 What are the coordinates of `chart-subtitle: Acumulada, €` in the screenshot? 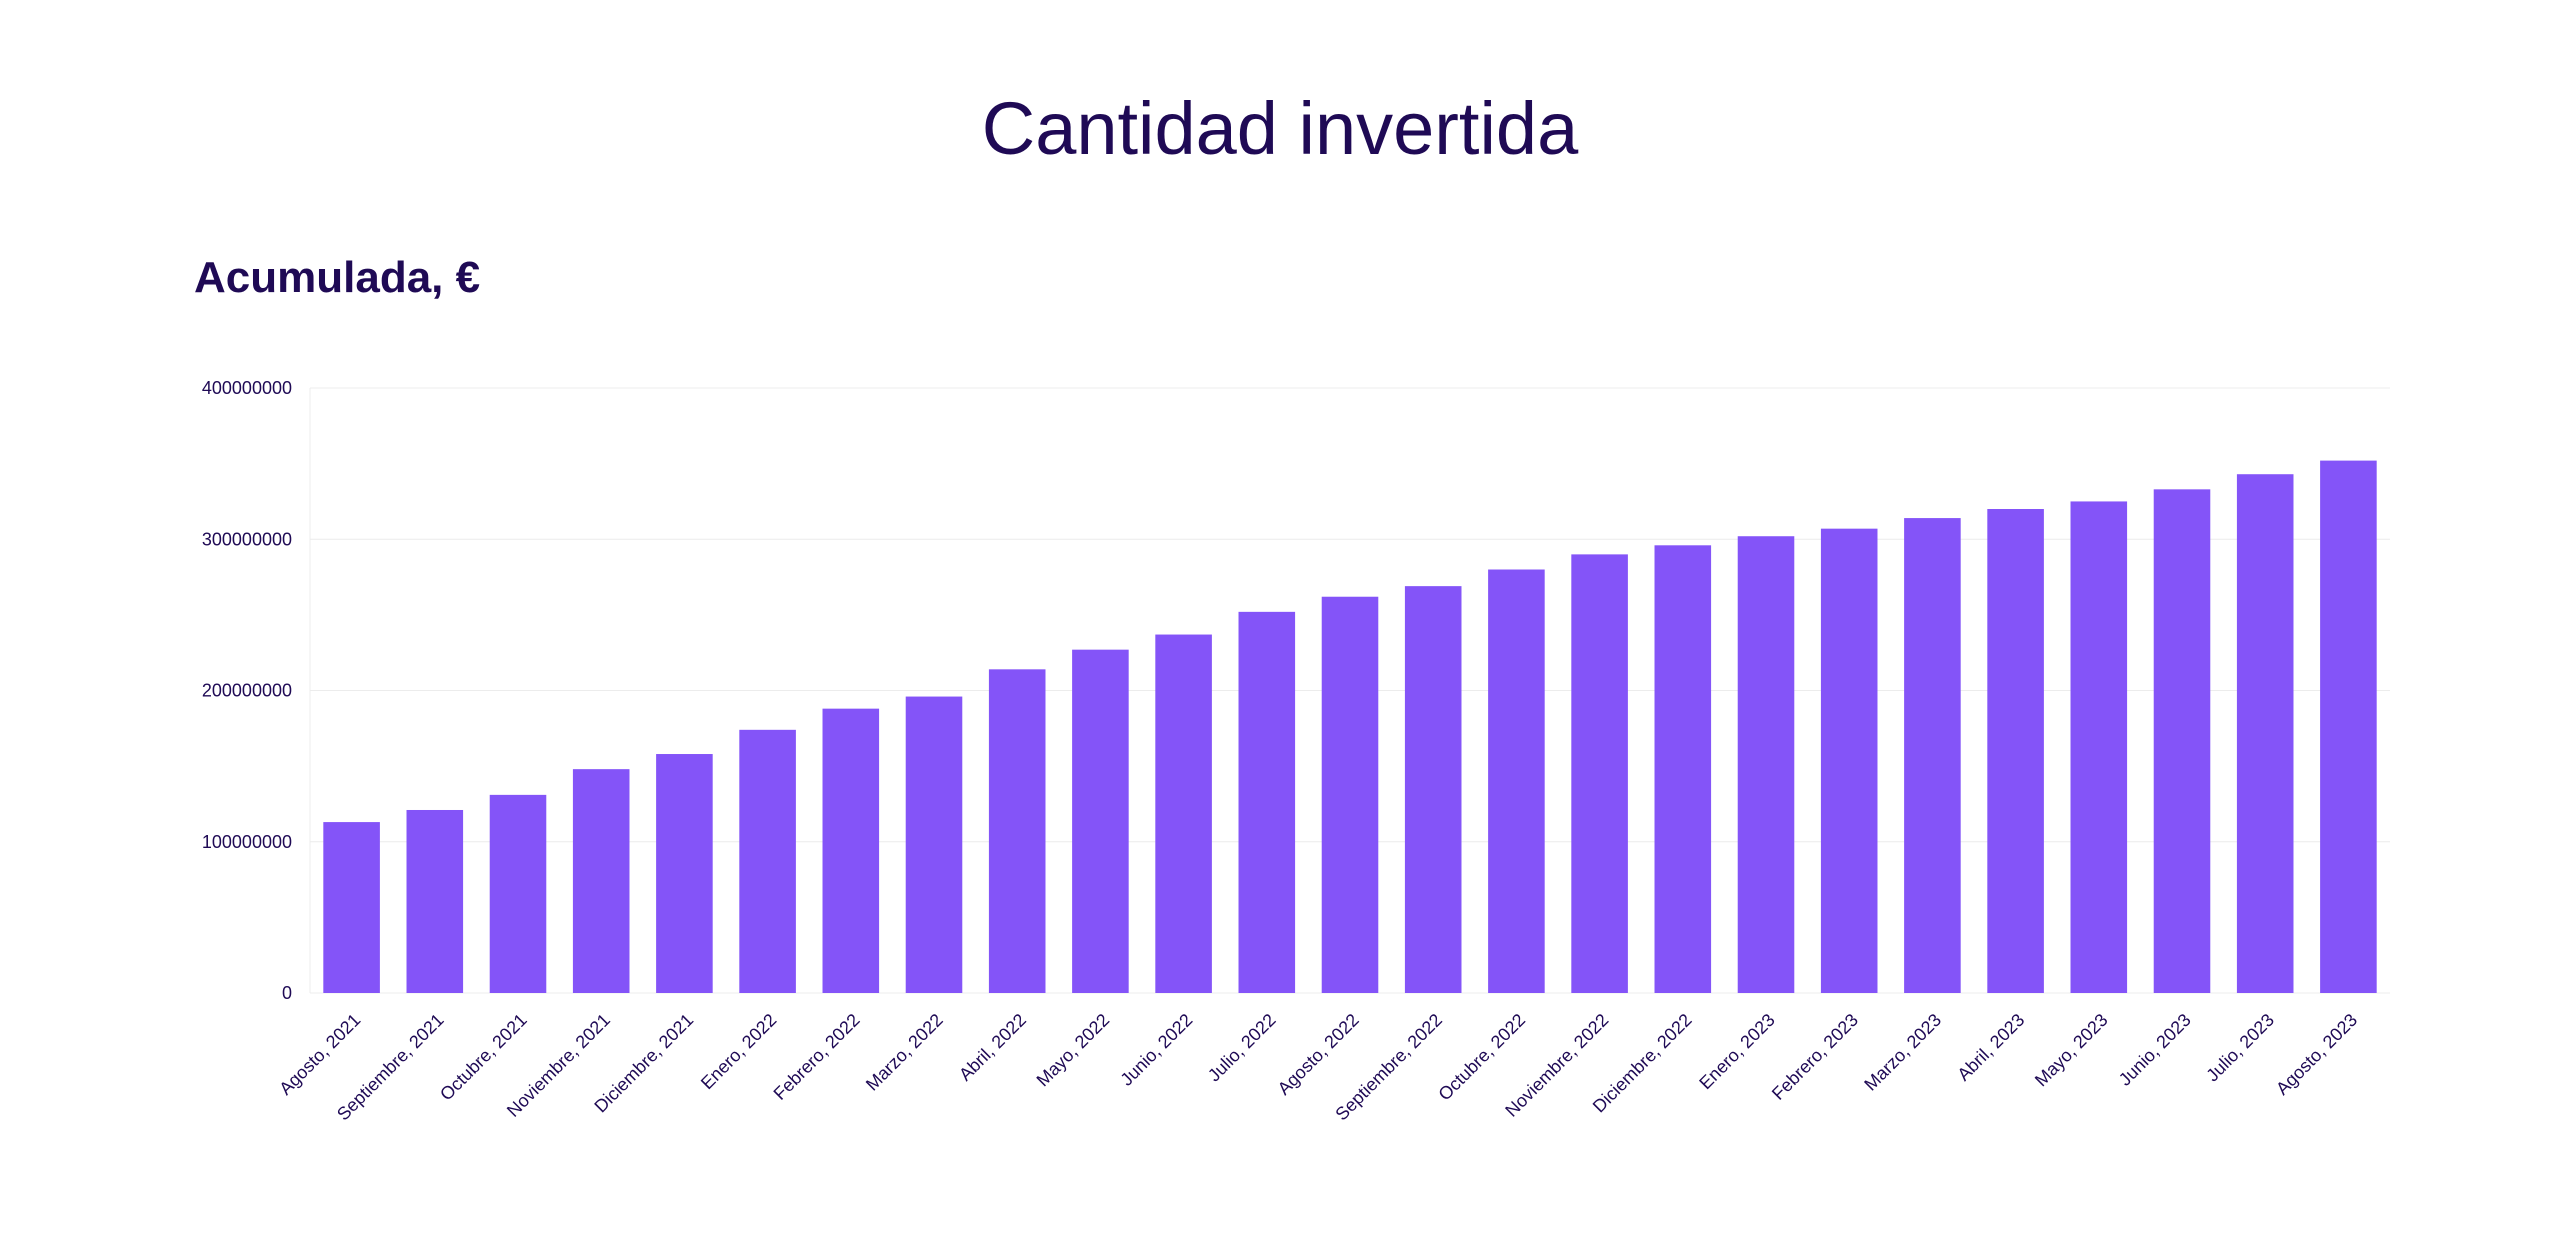 It's located at (337, 277).